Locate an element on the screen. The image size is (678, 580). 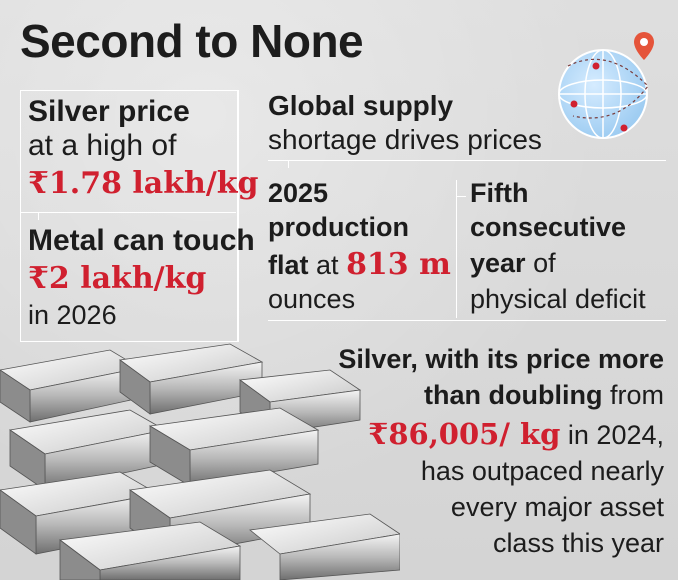
deficit-line-4: physical deficit is located at coordinates (558, 299).